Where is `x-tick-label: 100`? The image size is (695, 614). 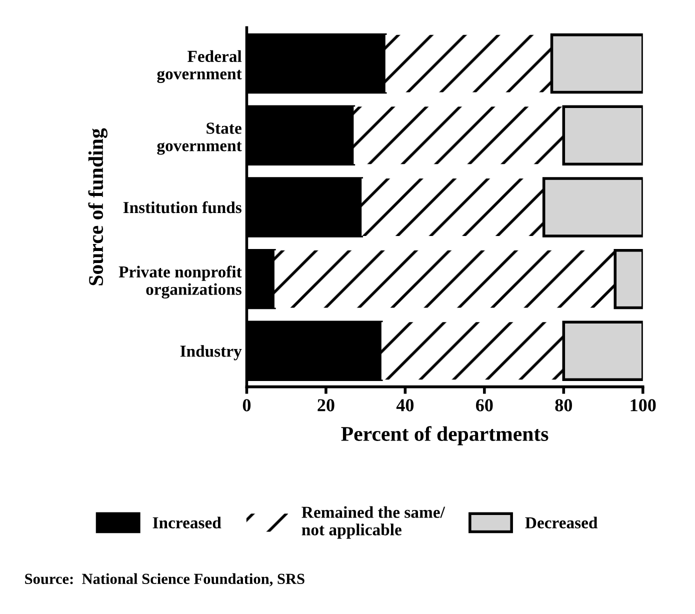
x-tick-label: 100 is located at coordinates (643, 405).